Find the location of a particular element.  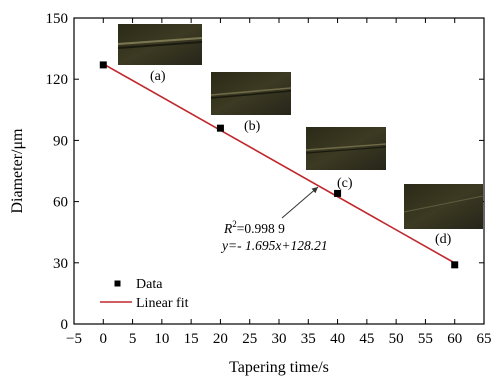

y-tick-label: 90 is located at coordinates (60, 141).